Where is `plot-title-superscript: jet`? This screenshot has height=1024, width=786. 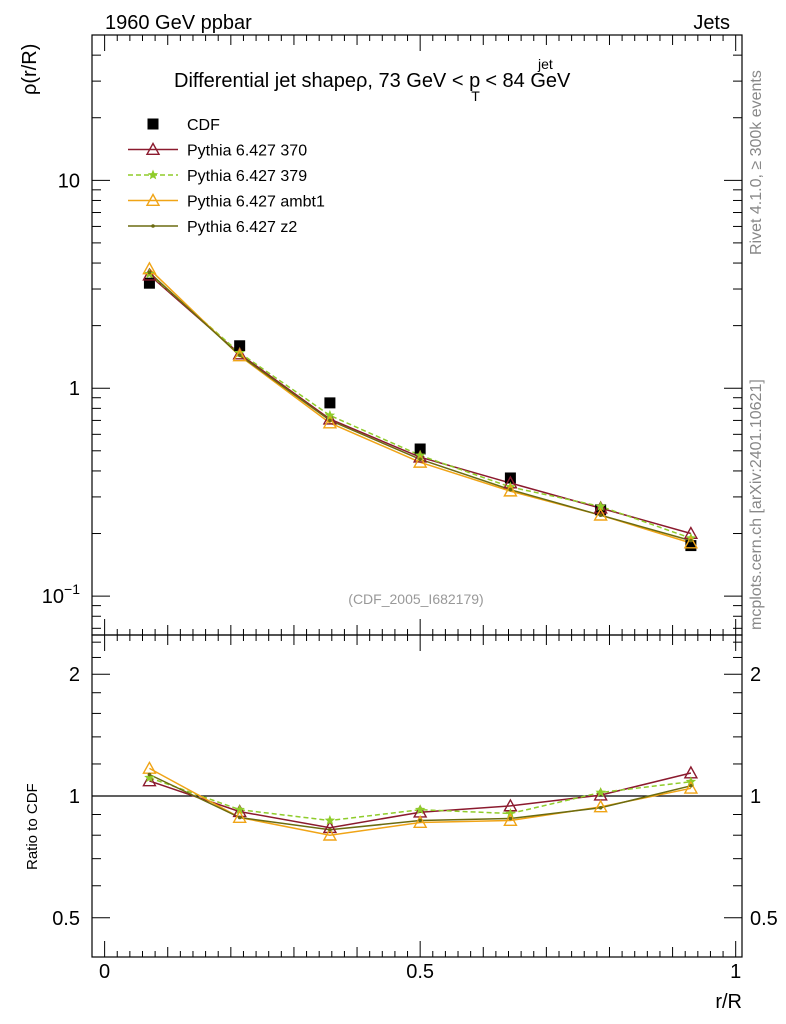
plot-title-superscript: jet is located at coordinates (545, 64).